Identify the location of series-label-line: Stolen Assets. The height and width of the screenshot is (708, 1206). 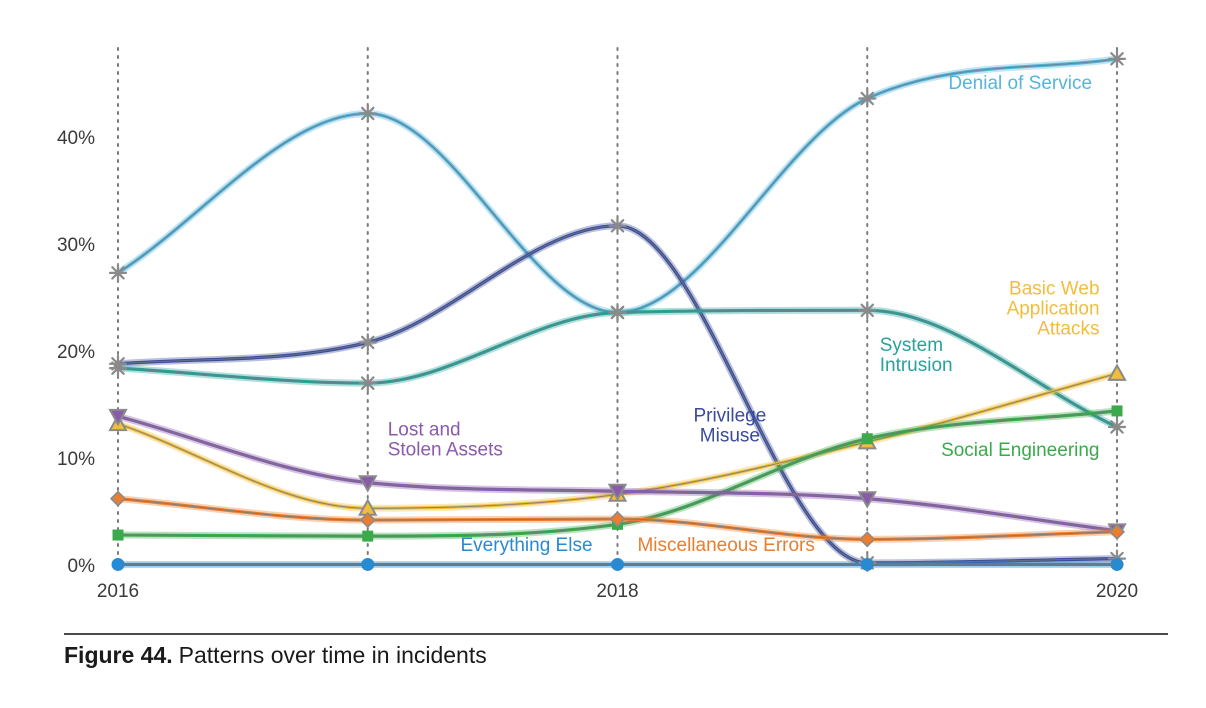
(445, 450).